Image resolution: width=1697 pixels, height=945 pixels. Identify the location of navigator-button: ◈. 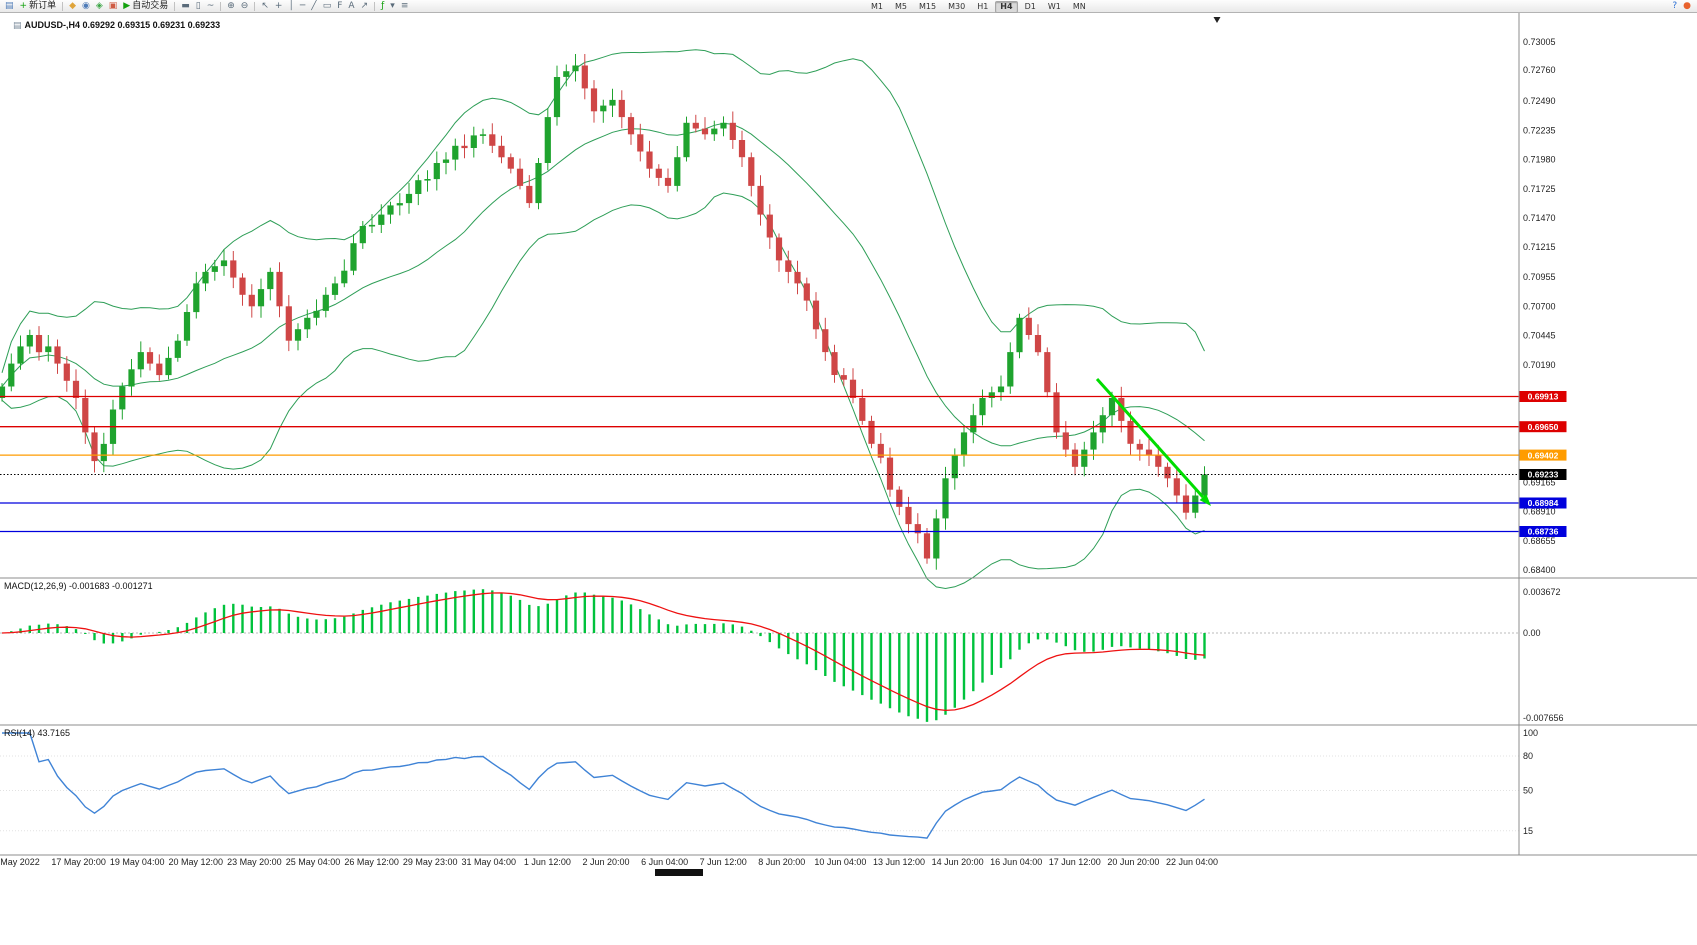
(99, 6).